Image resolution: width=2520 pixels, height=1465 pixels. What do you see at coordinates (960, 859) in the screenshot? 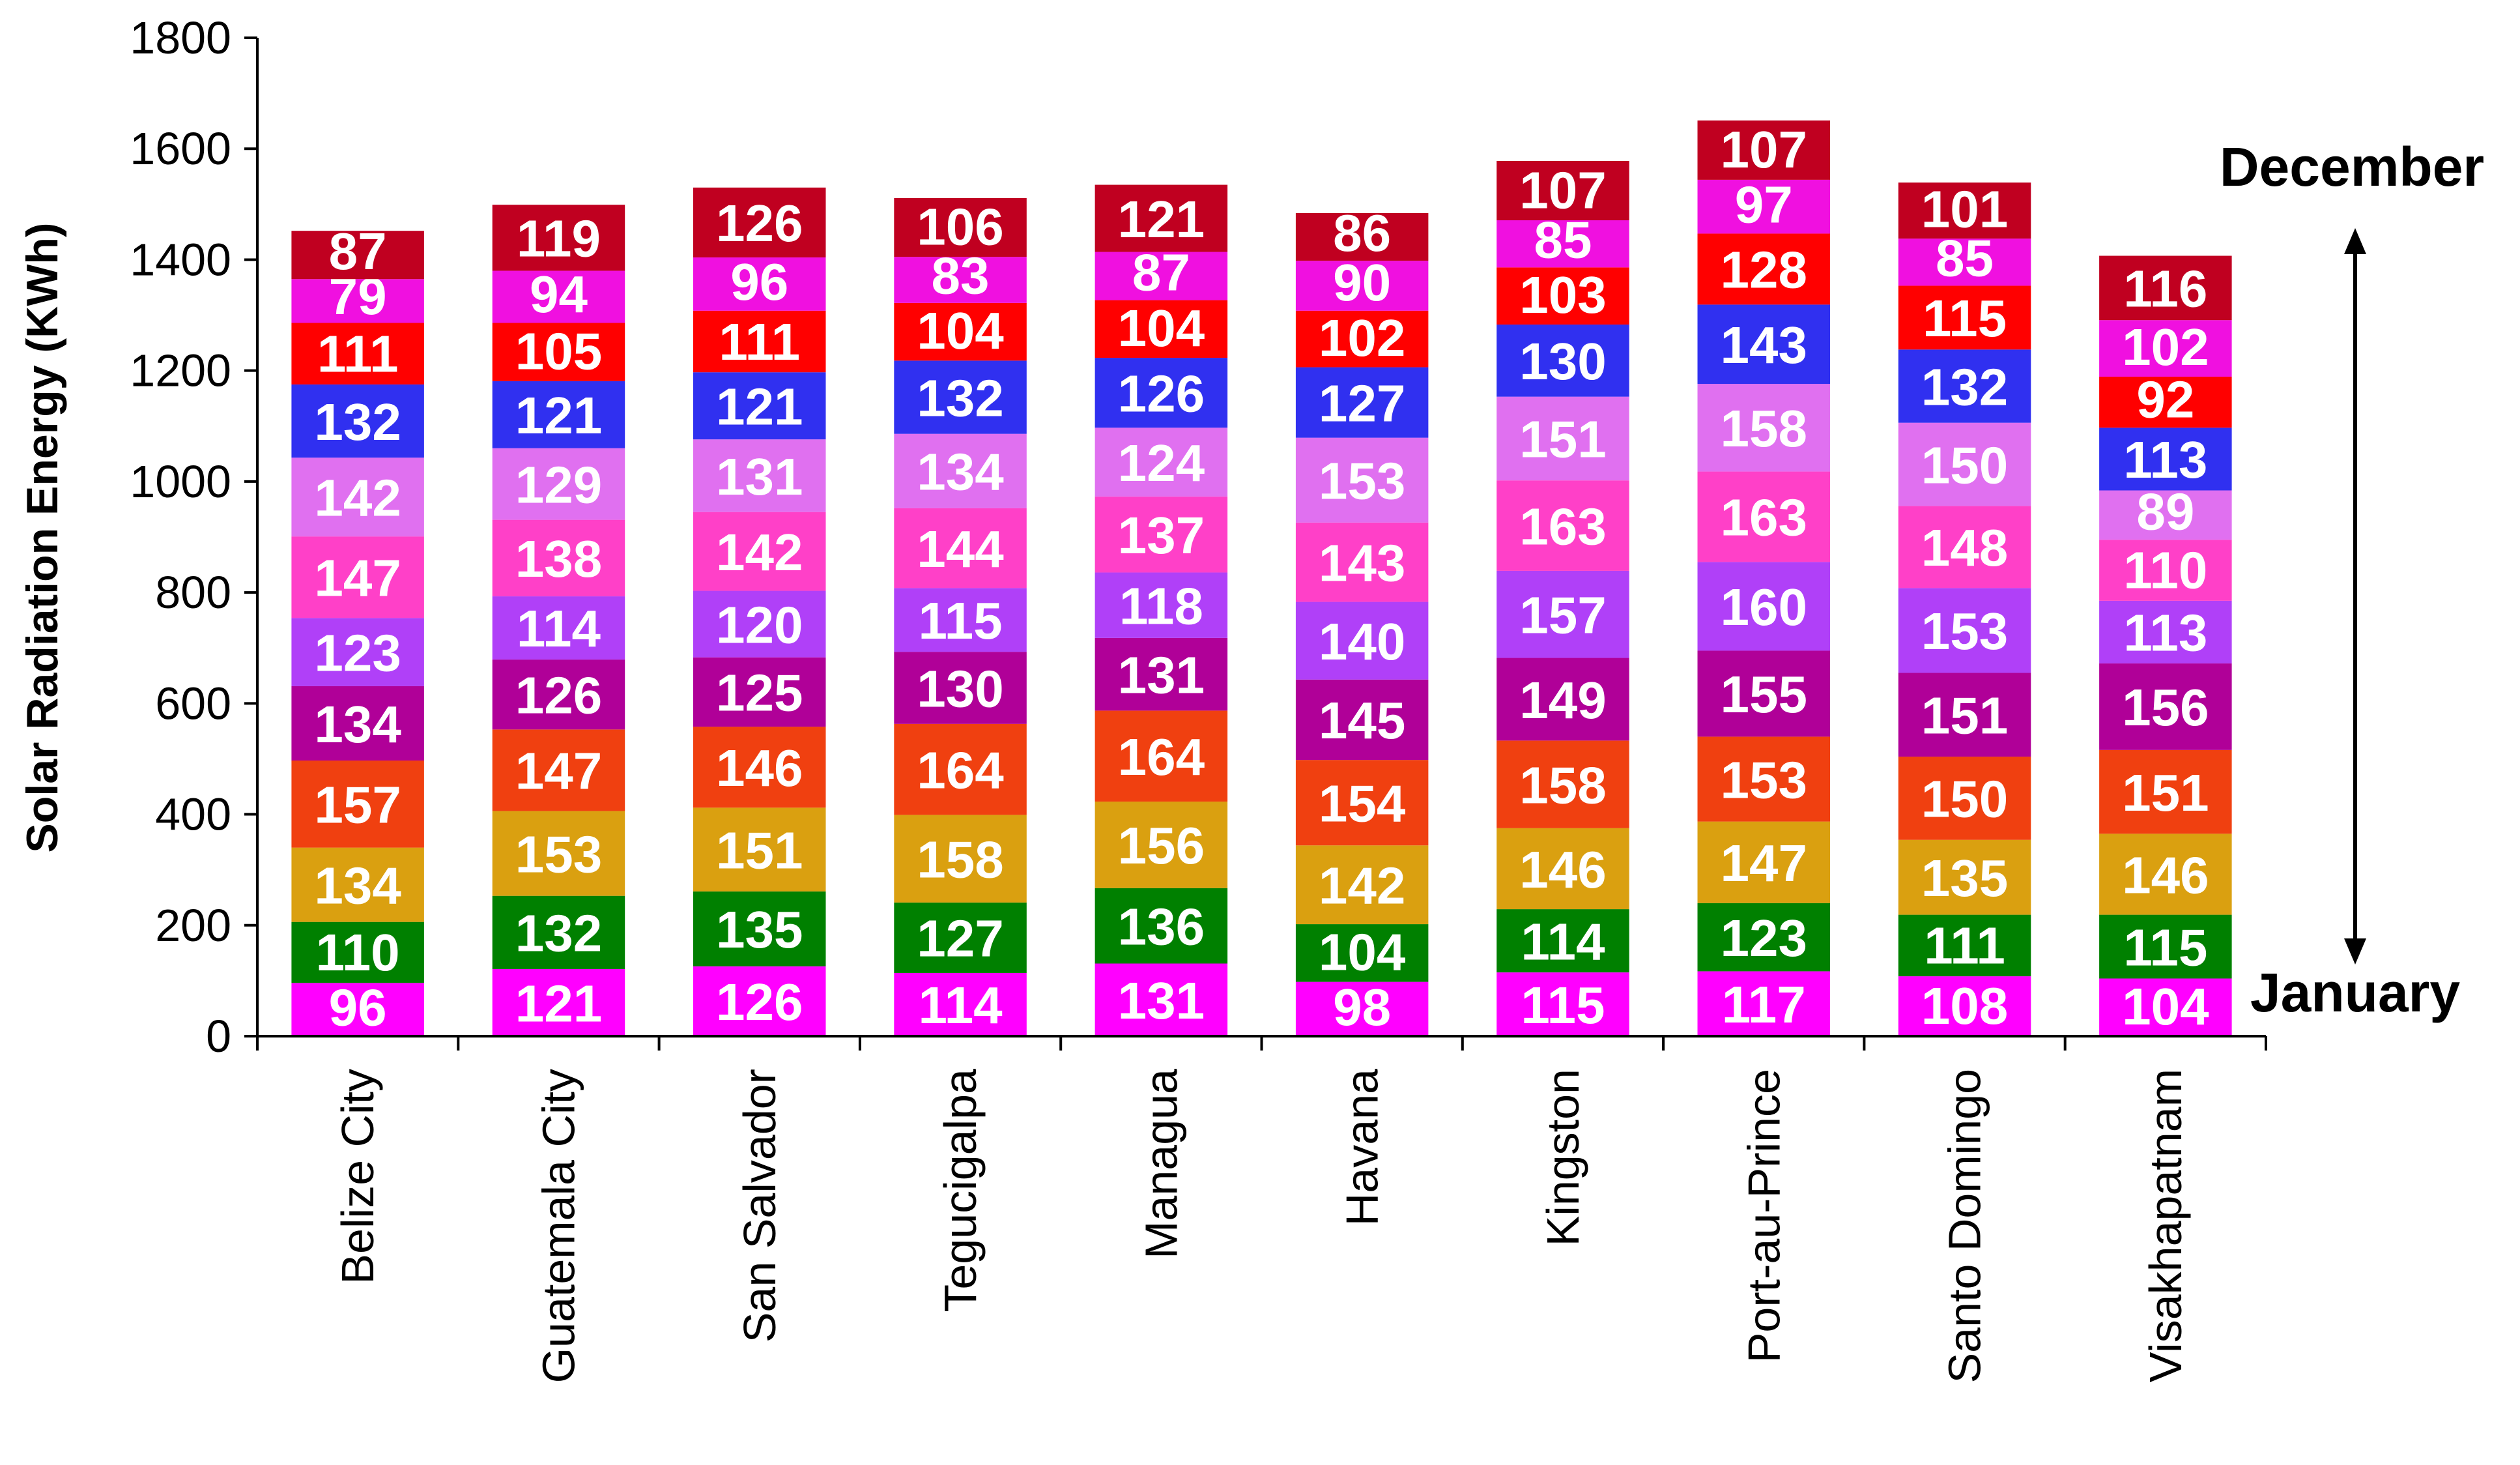
I see `data-label: 158` at bounding box center [960, 859].